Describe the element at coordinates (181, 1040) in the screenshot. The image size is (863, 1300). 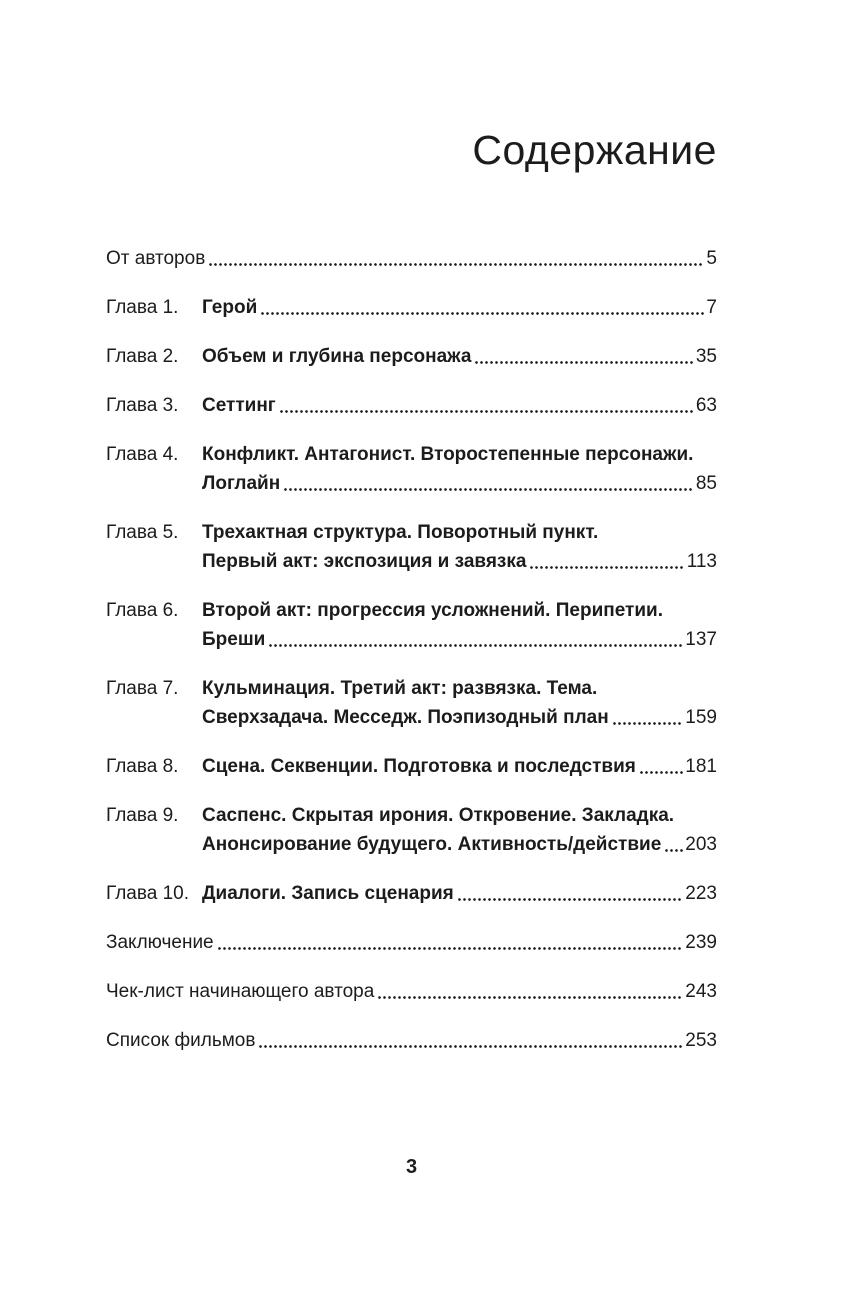
I see `entry-title: Список фильмов` at that location.